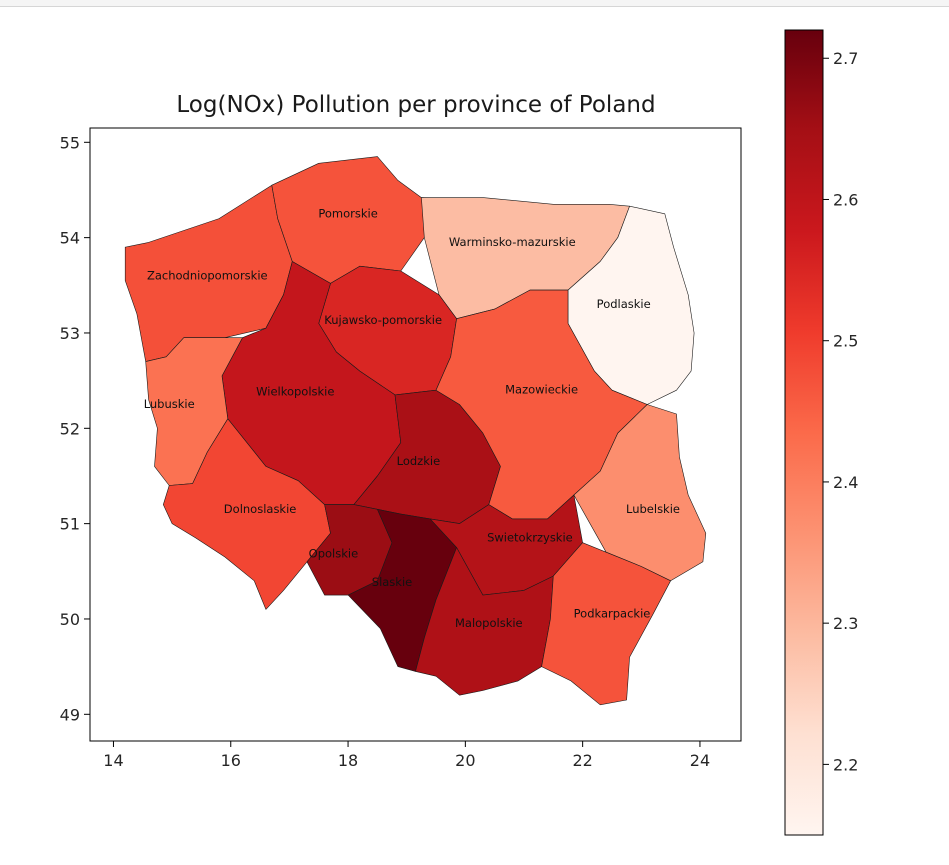 The image size is (949, 865). What do you see at coordinates (260, 509) in the screenshot?
I see `region-label-dolnoslaskie: Dolnoslaskie` at bounding box center [260, 509].